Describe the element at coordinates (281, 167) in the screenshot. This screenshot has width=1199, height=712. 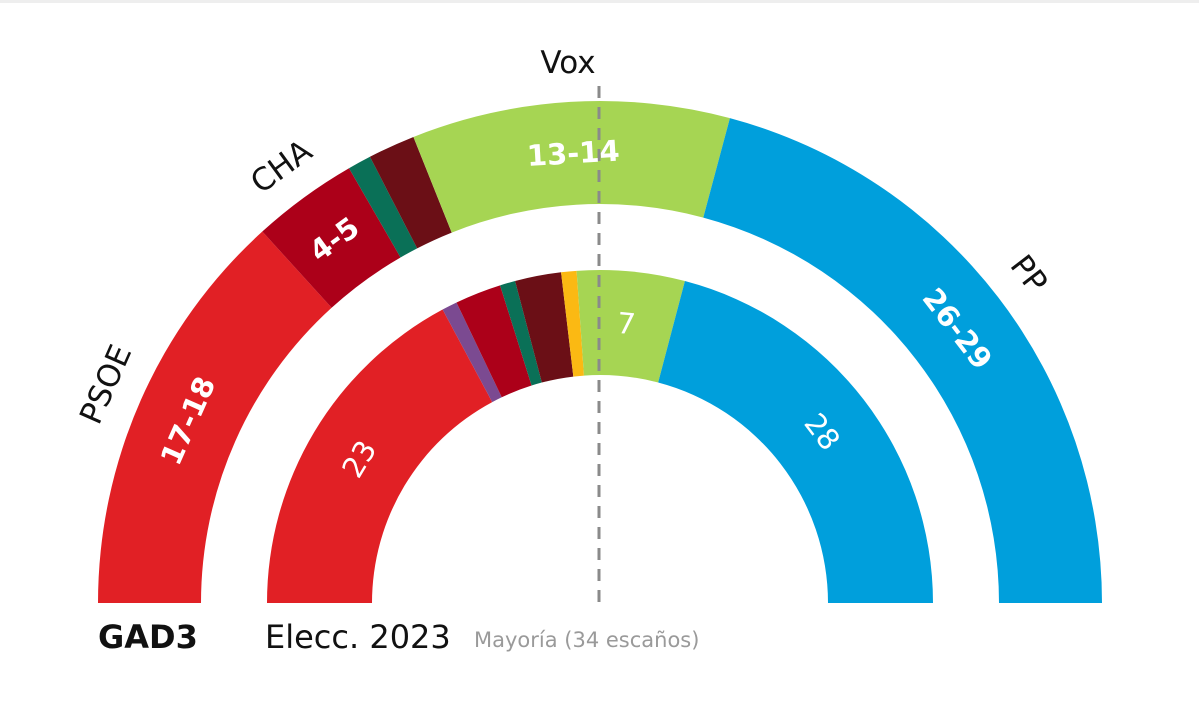
I see `party-label-cha: CHA` at that location.